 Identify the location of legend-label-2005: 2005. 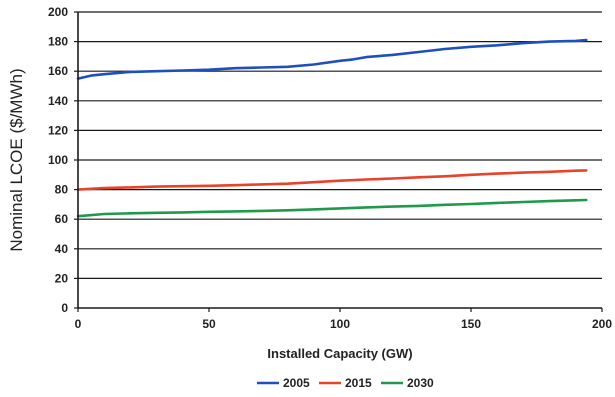
(296, 383).